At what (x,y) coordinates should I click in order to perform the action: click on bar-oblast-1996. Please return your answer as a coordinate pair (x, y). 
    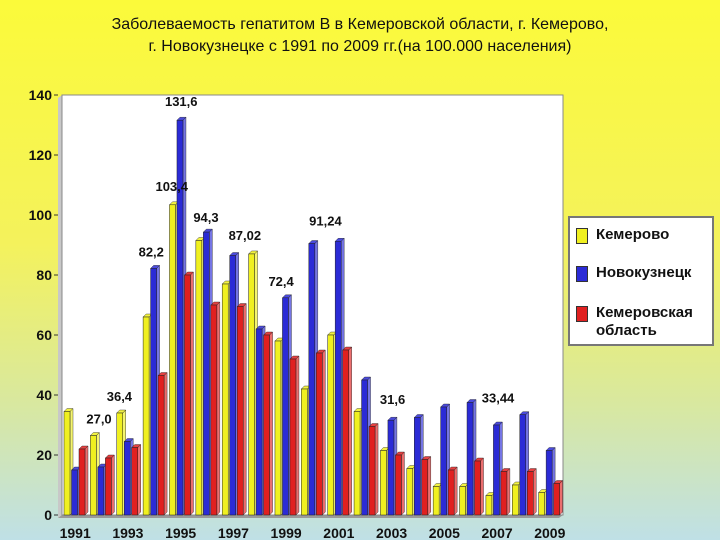
    Looking at the image, I should click on (214, 410).